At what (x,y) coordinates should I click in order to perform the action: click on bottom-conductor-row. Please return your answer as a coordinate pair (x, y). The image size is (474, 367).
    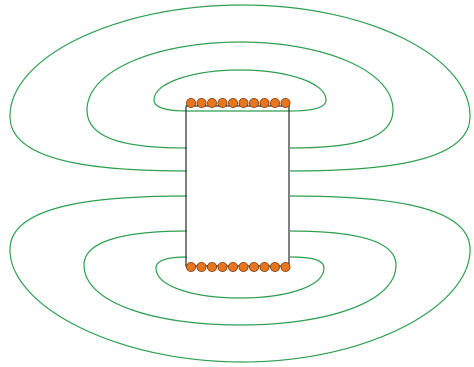
    Looking at the image, I should click on (238, 266).